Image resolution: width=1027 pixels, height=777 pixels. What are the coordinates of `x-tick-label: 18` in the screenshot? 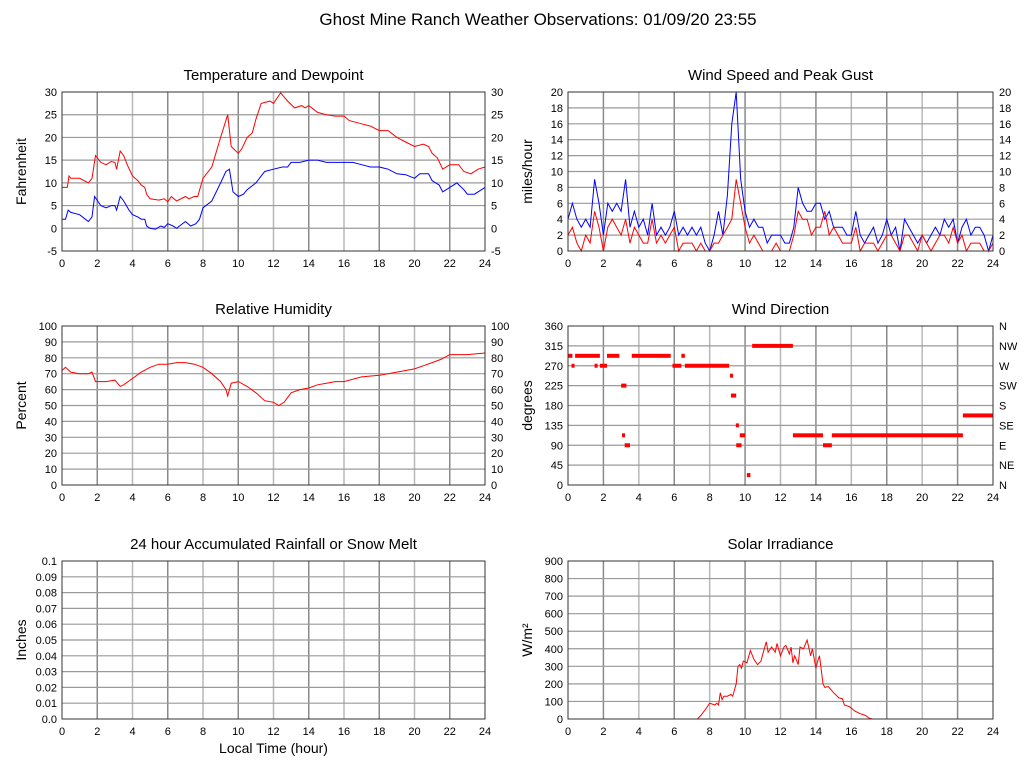 It's located at (887, 498).